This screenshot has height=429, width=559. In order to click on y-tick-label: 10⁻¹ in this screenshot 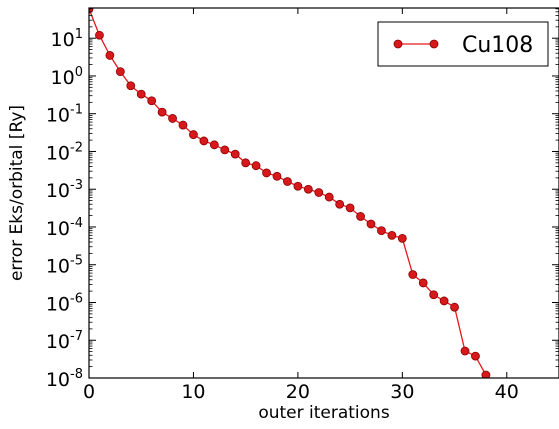, I will do `click(64, 115)`.